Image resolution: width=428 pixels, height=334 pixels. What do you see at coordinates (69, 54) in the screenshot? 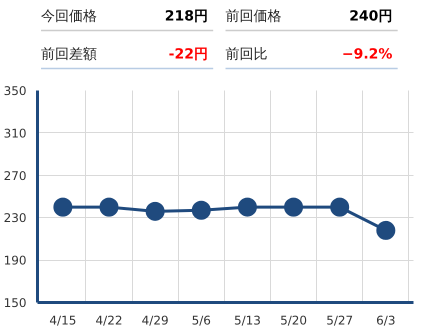
I see `text: 前回差額` at bounding box center [69, 54].